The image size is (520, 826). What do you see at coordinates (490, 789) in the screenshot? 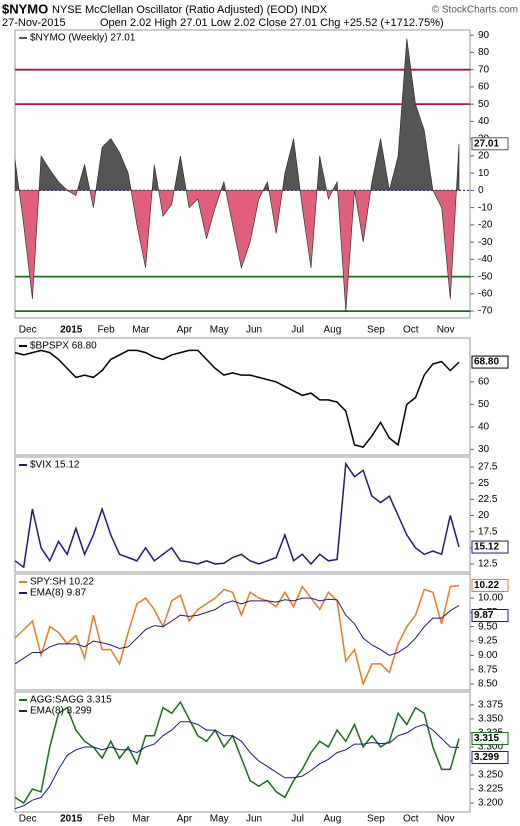
I see `y-tick-label: 3.225` at bounding box center [490, 789].